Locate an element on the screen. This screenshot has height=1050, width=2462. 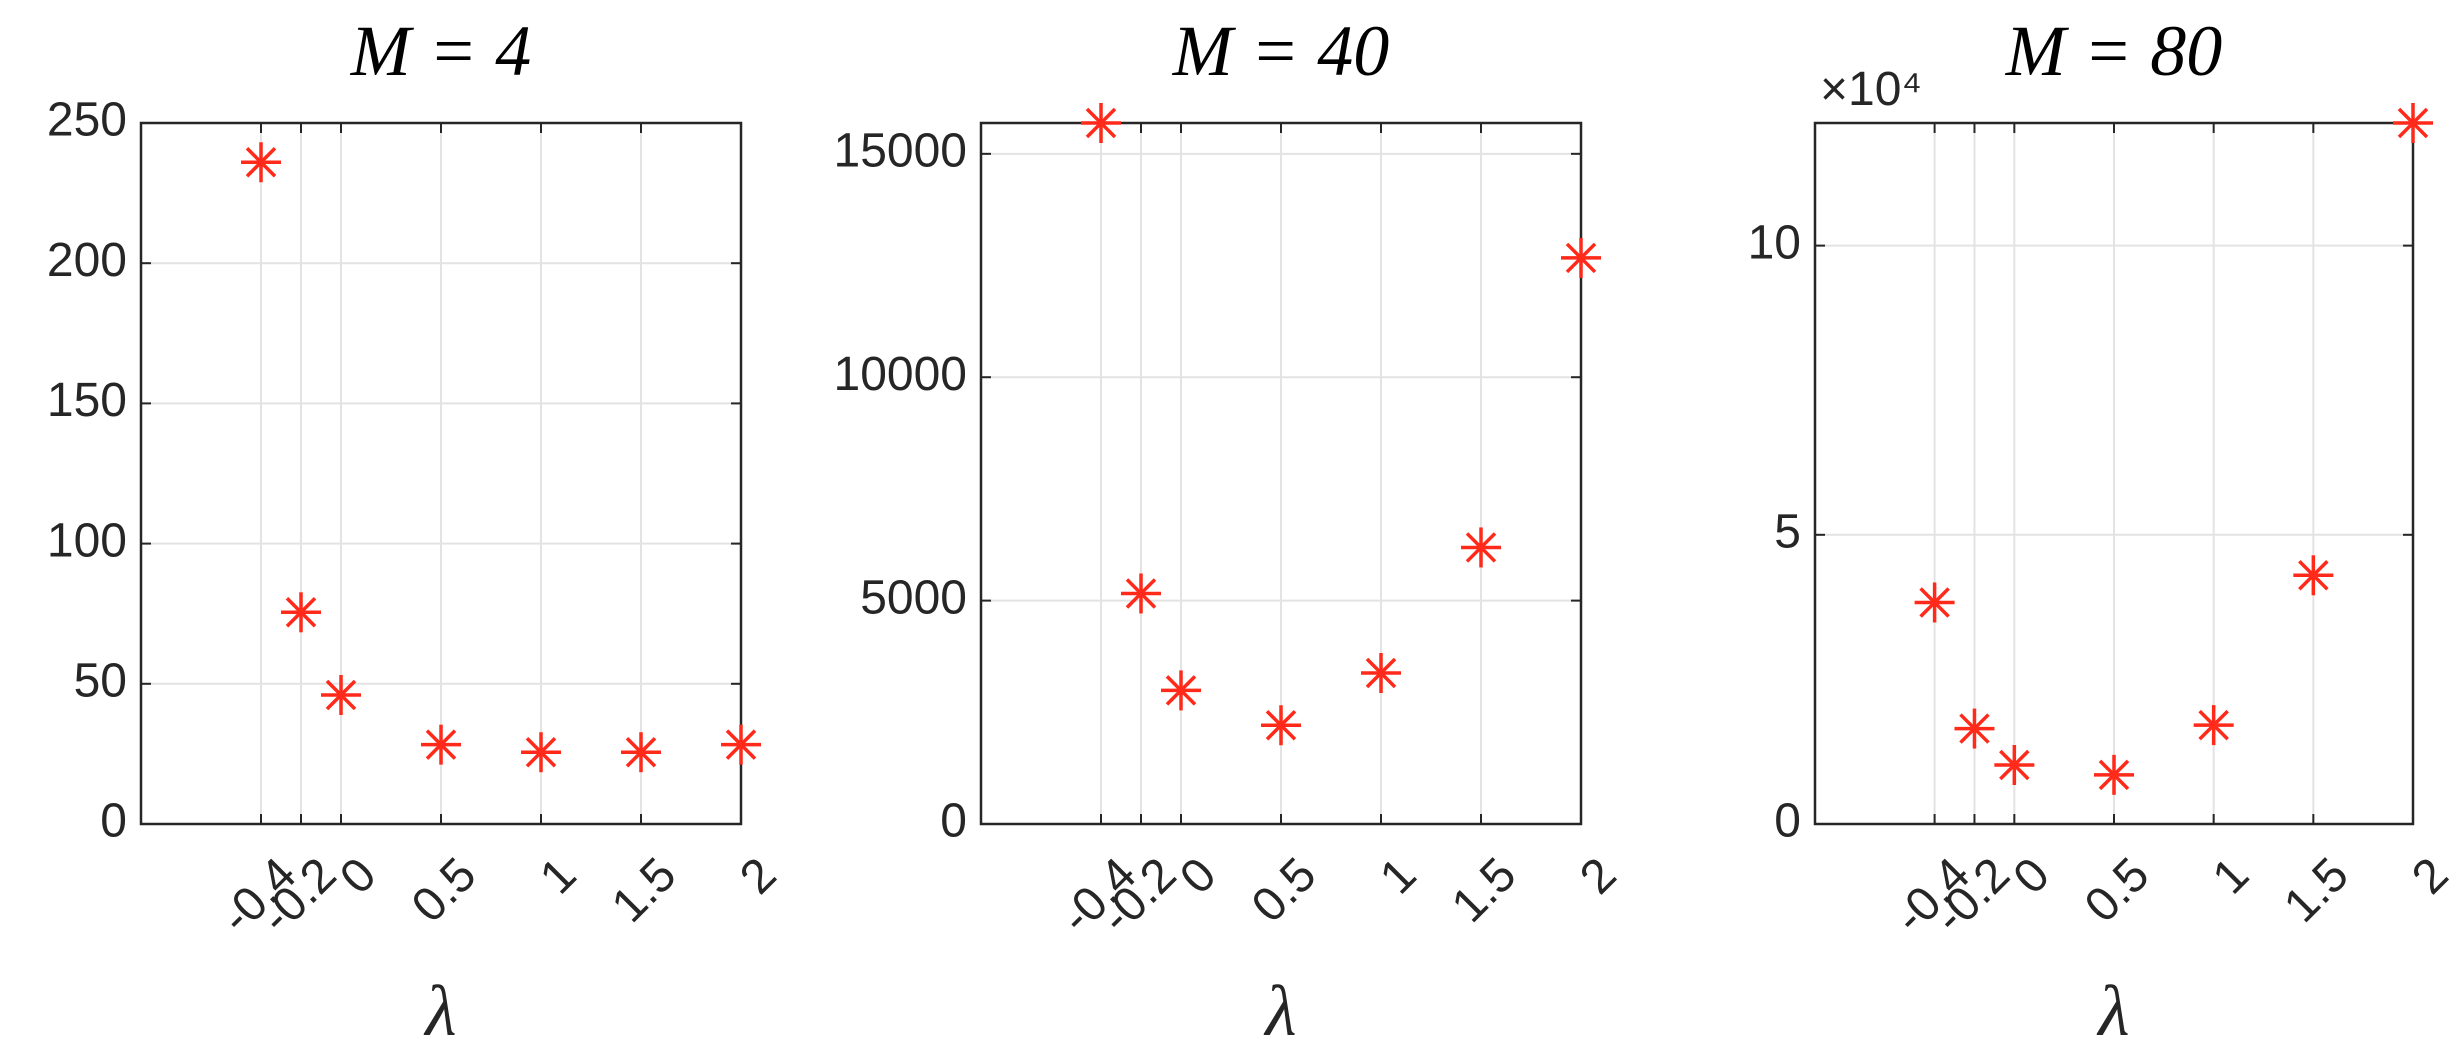
y-tick-label: 15000 is located at coordinates (900, 150).